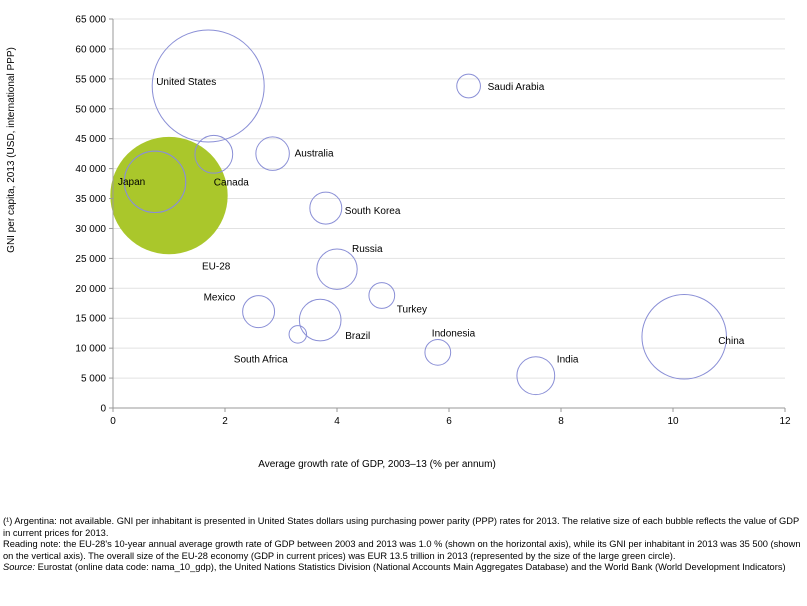 Image resolution: width=807 pixels, height=606 pixels. I want to click on bubble-united-states, so click(208, 86).